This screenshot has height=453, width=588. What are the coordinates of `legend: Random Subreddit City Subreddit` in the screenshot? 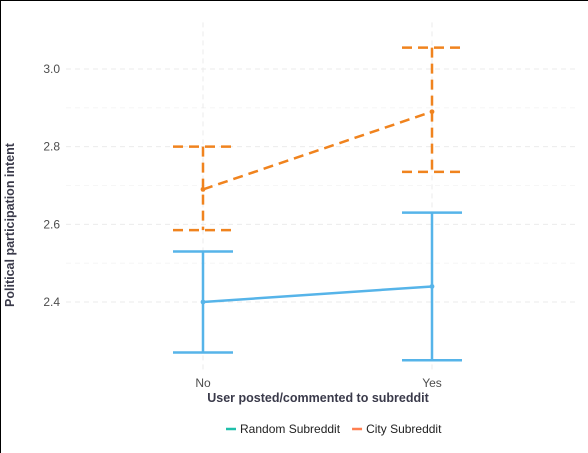 It's located at (334, 429).